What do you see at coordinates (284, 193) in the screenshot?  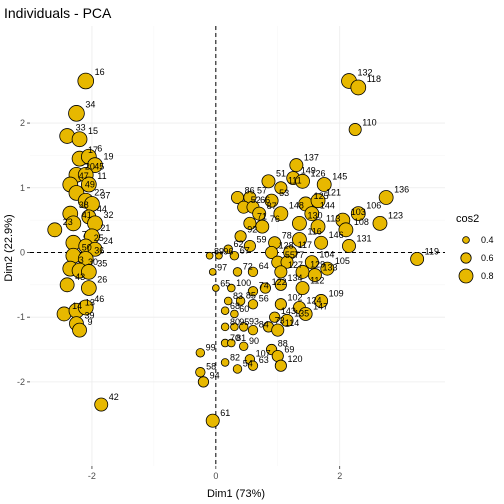 I see `point-label-53: 53` at bounding box center [284, 193].